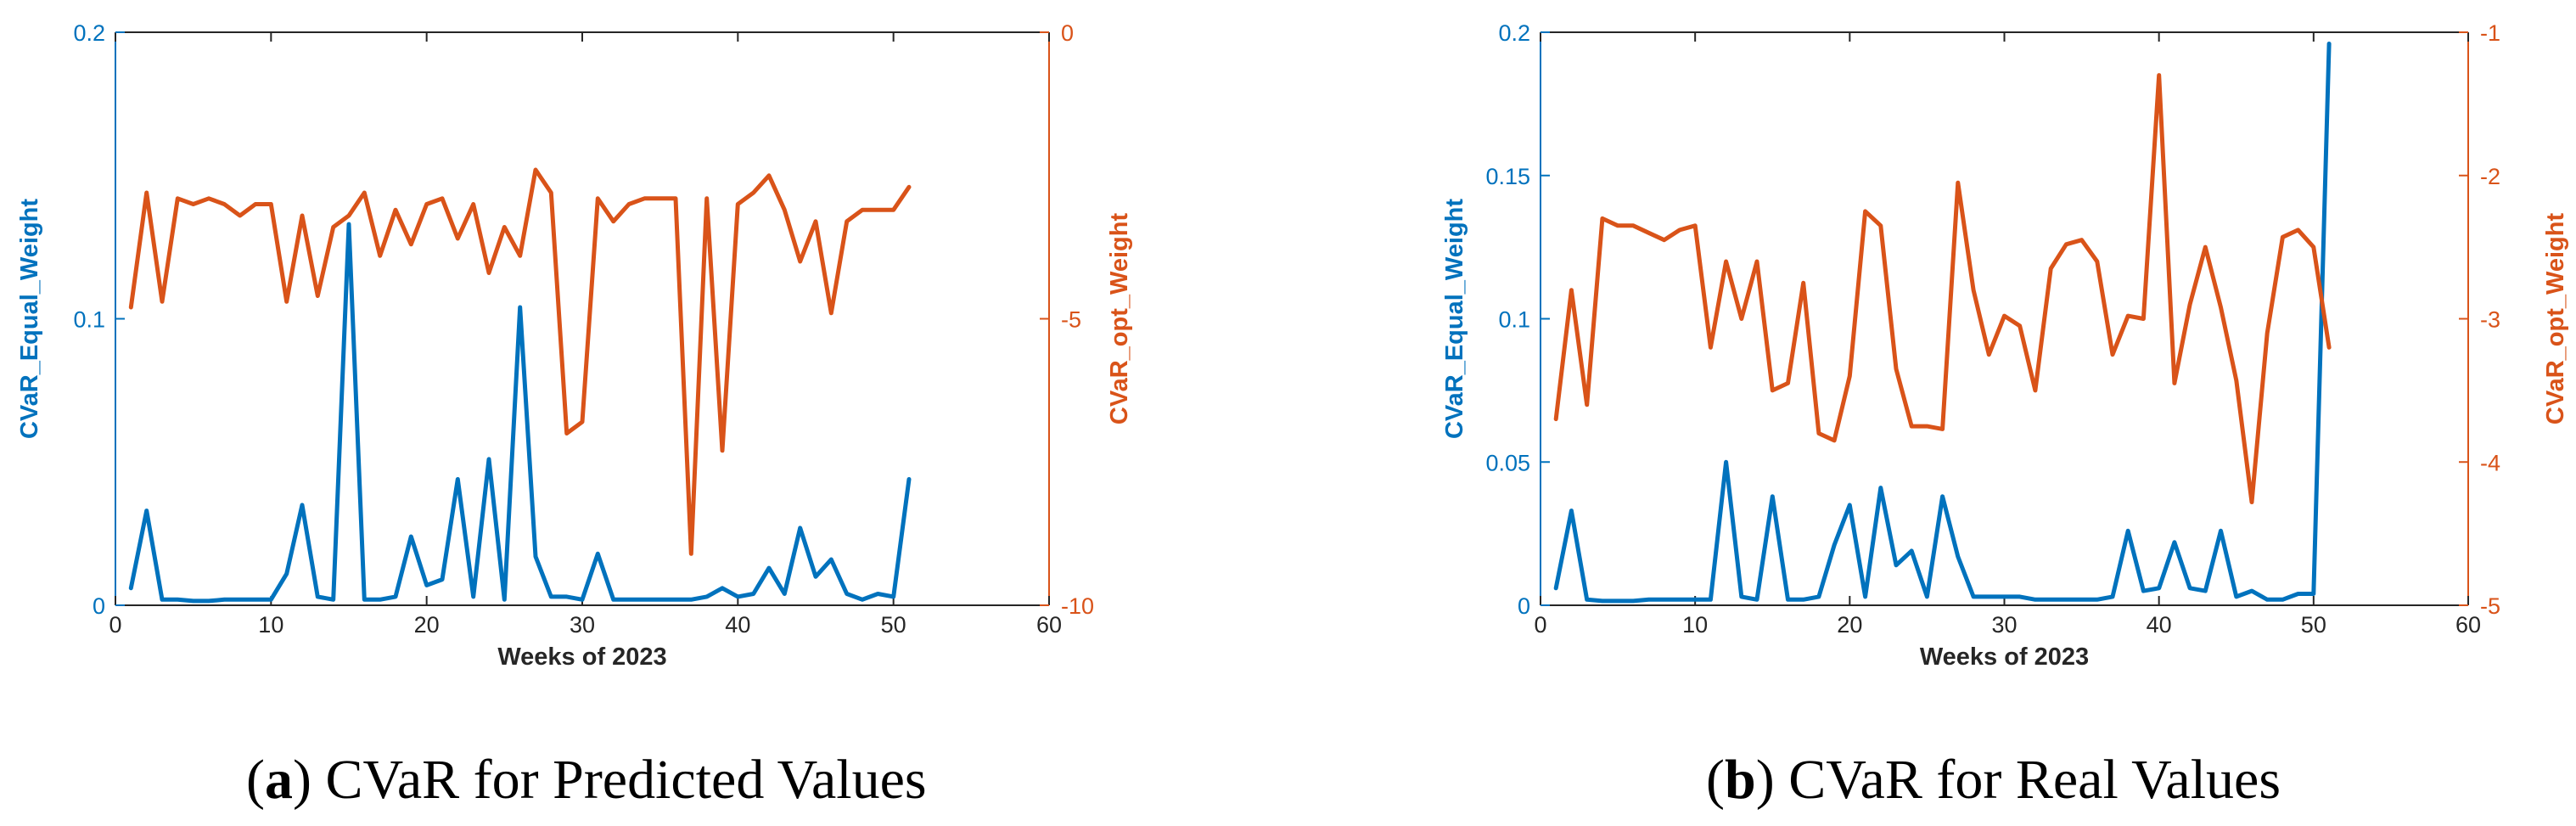 The height and width of the screenshot is (826, 2576). Describe the element at coordinates (619, 780) in the screenshot. I see `caption-a-text: CVaR for Predicted Values` at that location.